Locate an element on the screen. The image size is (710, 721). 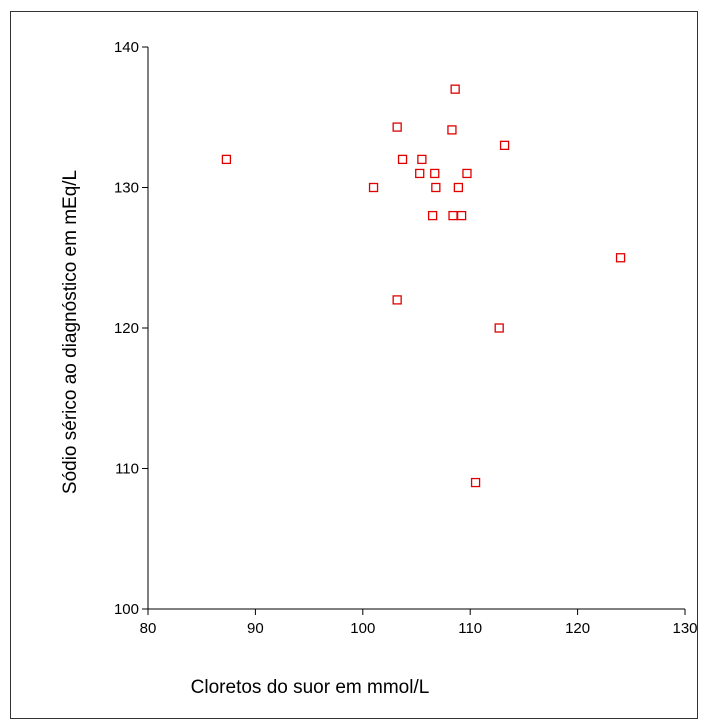
x-tick-label: 100 is located at coordinates (362, 628).